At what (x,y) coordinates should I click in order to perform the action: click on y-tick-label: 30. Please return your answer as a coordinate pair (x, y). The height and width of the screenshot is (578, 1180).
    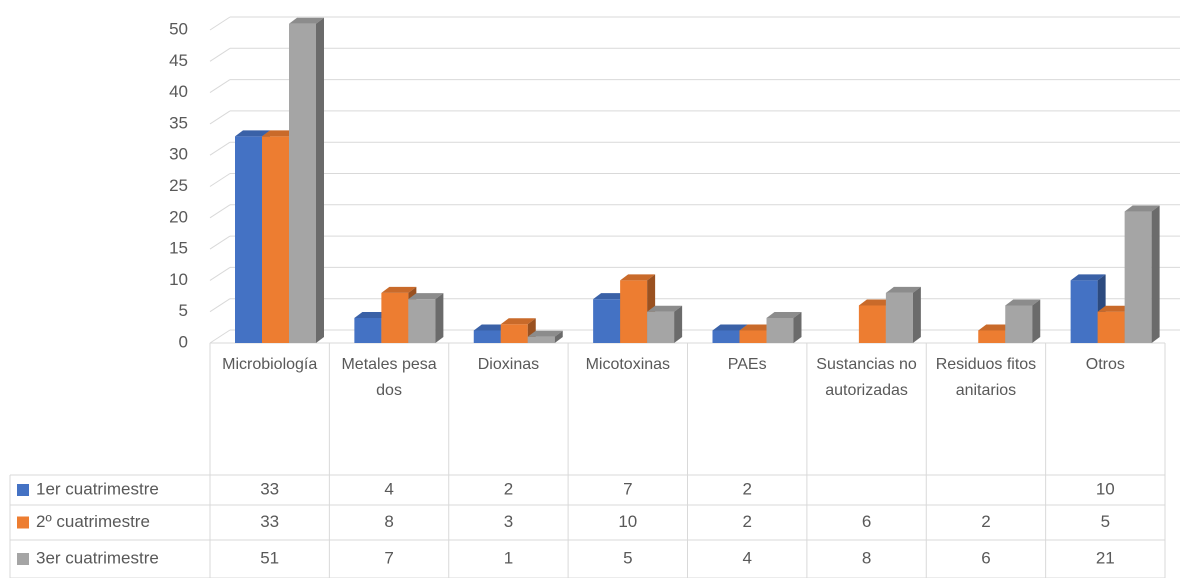
    Looking at the image, I should click on (178, 154).